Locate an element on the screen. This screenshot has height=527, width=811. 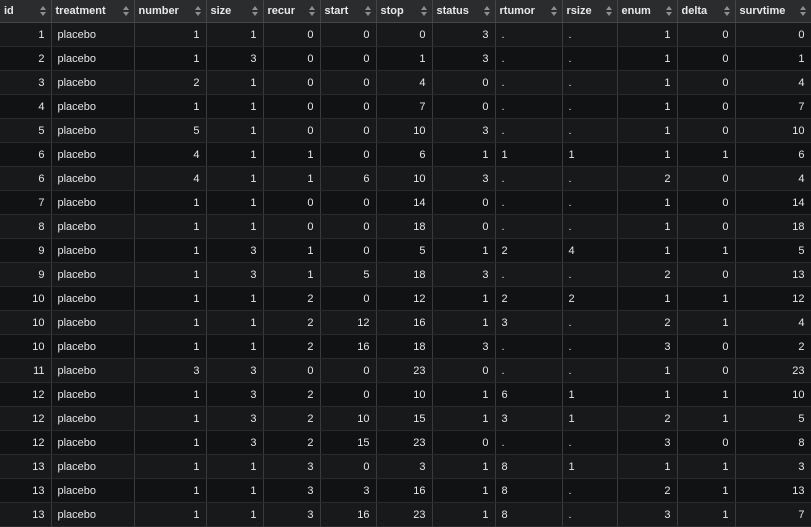
column-header-enum: enum is located at coordinates (647, 11).